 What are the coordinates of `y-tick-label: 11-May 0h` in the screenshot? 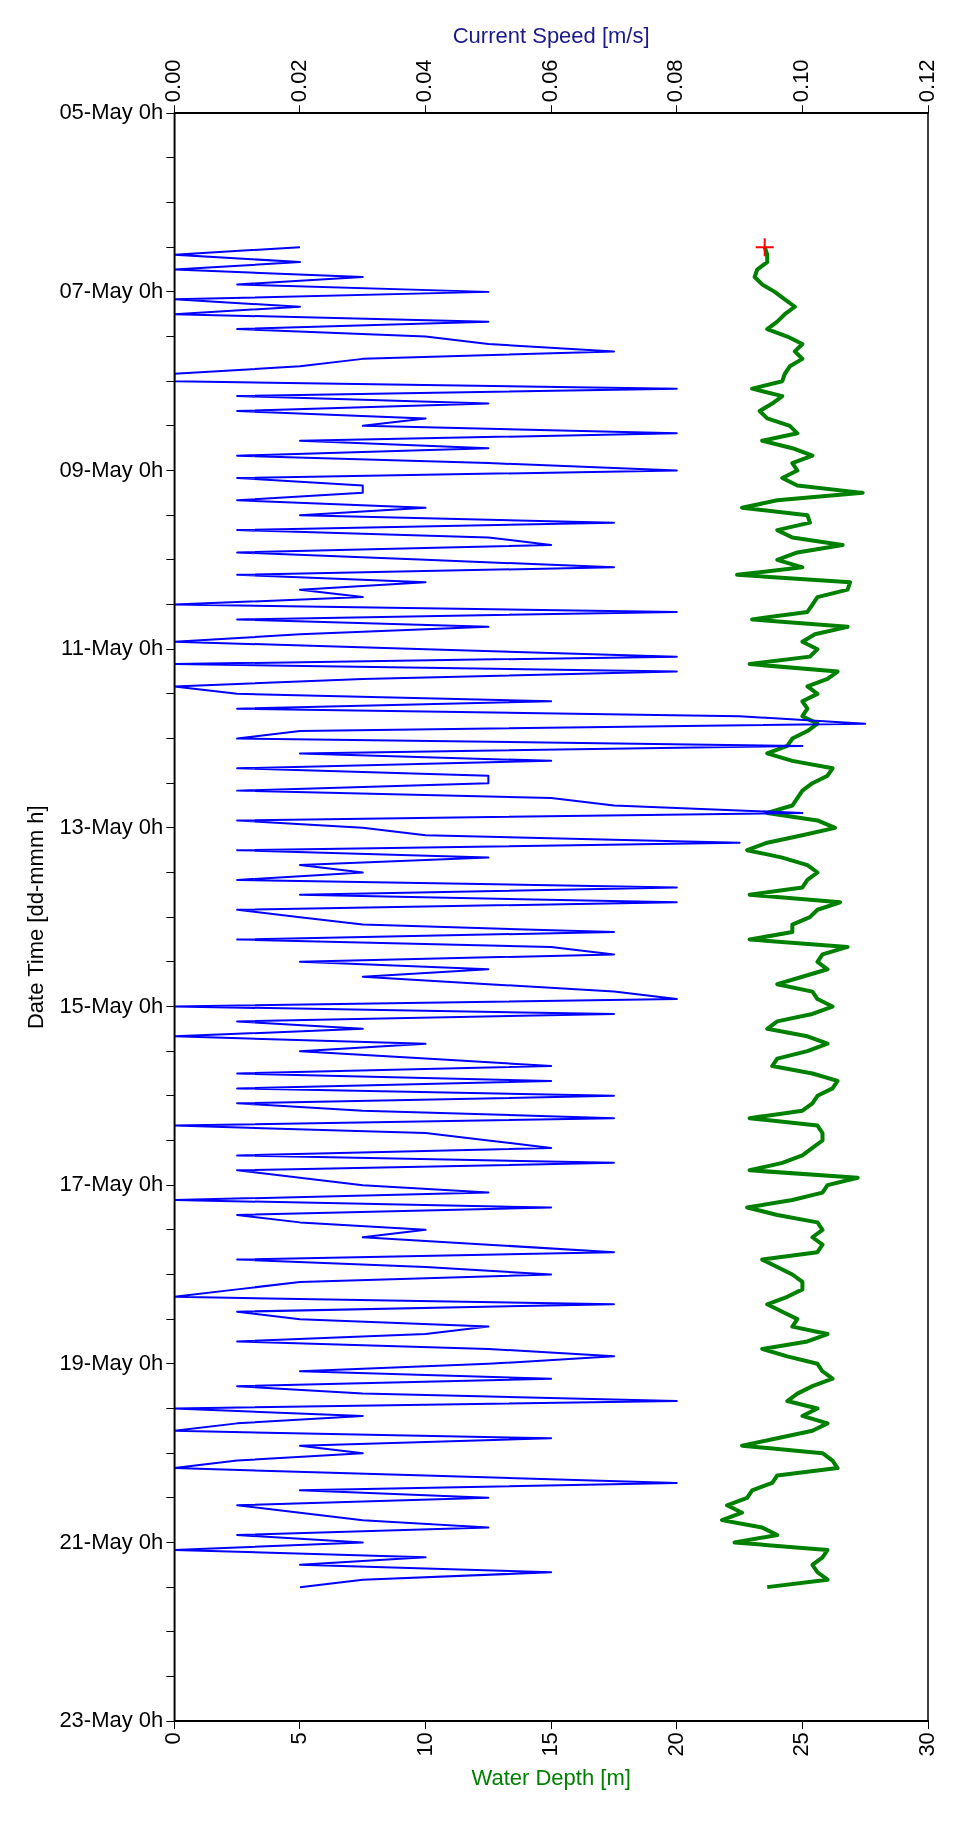 It's located at (112, 648).